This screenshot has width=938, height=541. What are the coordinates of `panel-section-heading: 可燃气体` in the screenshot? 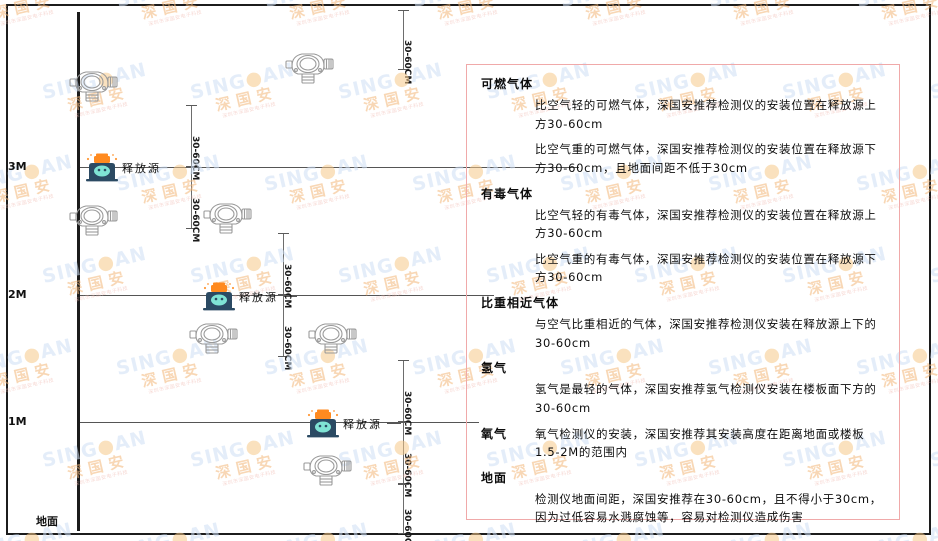 It's located at (507, 84).